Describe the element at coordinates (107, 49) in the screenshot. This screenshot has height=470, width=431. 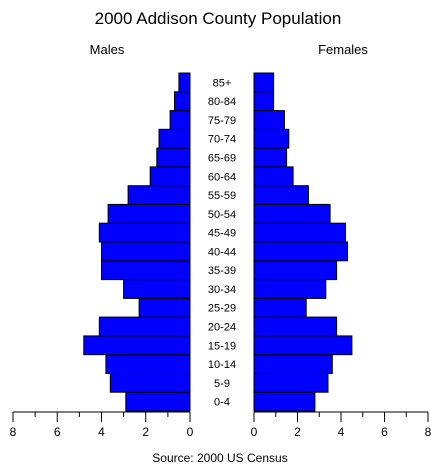
I see `males-label: Males` at that location.